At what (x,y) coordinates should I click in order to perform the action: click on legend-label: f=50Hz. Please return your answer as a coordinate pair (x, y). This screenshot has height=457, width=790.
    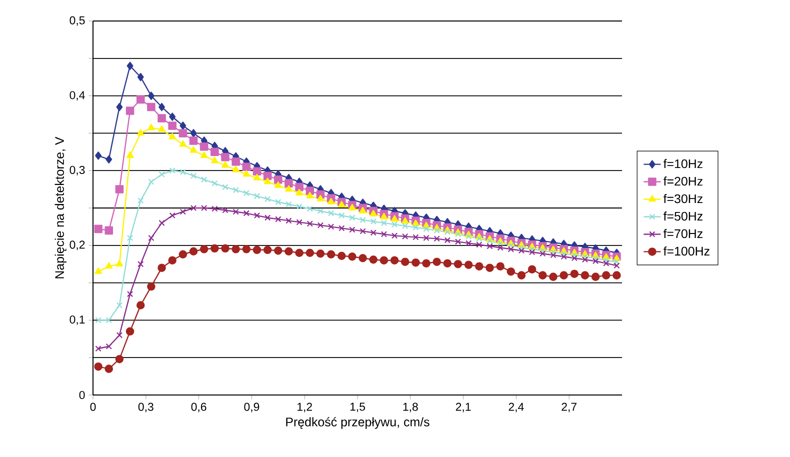
    Looking at the image, I should click on (682, 216).